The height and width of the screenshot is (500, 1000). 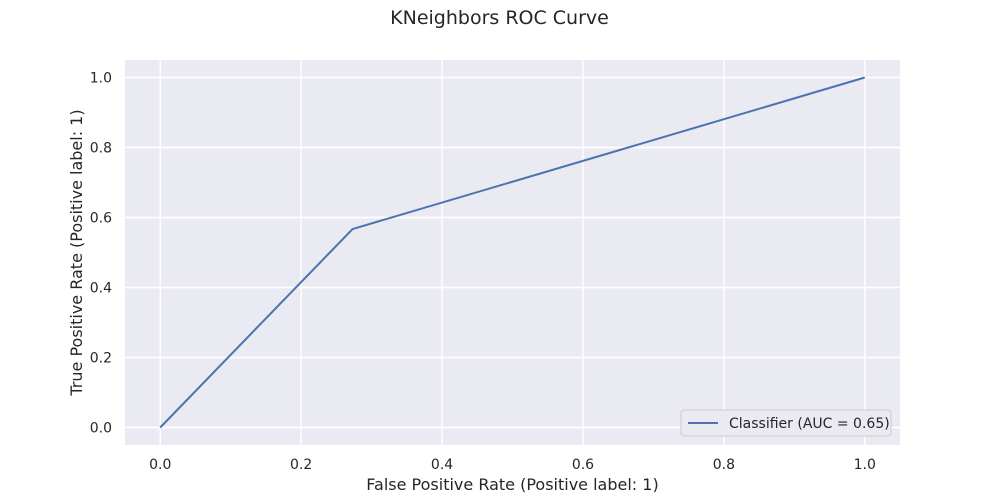 I want to click on y-tick-label: 0.0, so click(x=101, y=429).